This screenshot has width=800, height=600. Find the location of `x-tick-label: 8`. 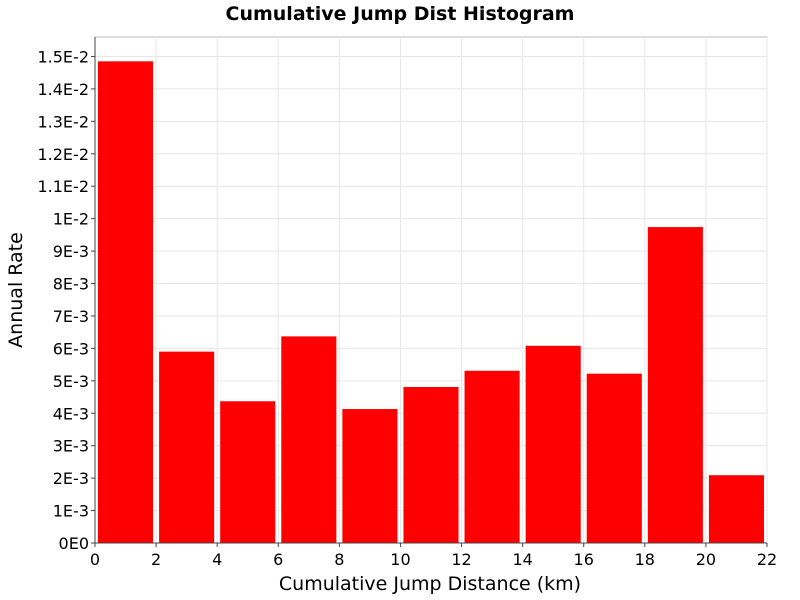

x-tick-label: 8 is located at coordinates (339, 559).